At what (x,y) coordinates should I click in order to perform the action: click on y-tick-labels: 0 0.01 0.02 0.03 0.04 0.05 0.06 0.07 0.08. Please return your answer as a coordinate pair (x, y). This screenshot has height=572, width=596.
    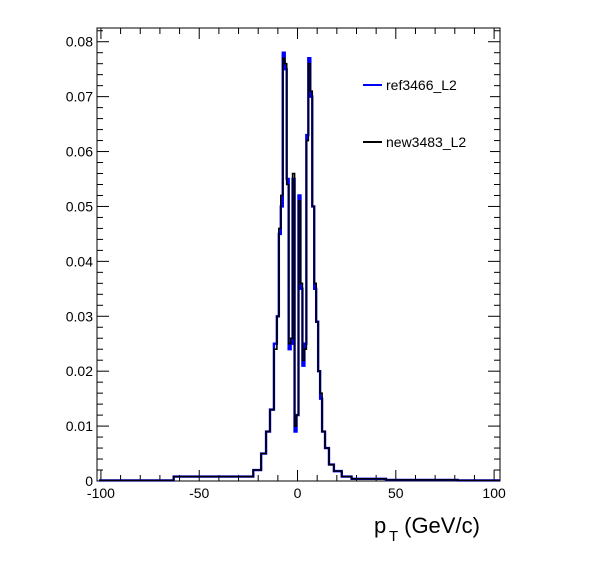
    Looking at the image, I should click on (79, 261).